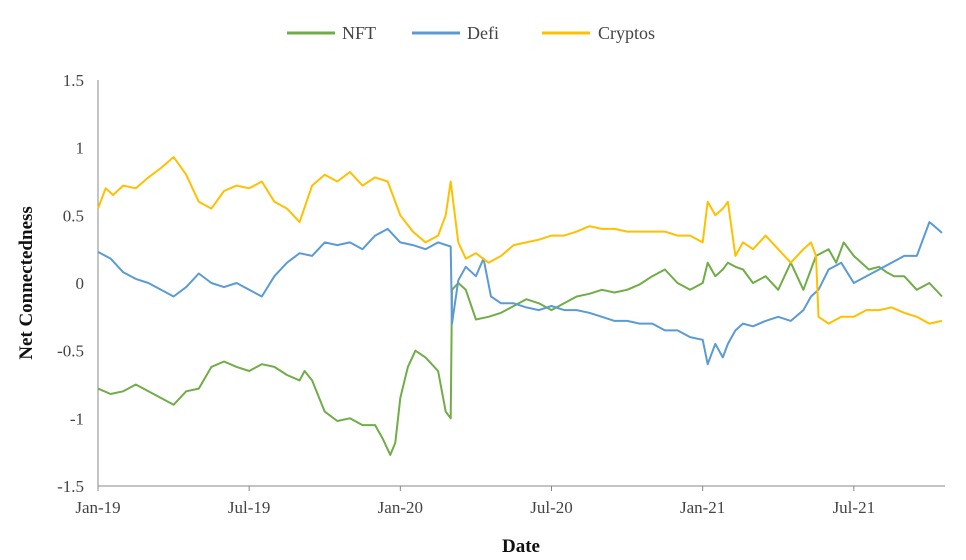 The width and height of the screenshot is (966, 560). What do you see at coordinates (70, 486) in the screenshot?
I see `y-tick-label: -1.5` at bounding box center [70, 486].